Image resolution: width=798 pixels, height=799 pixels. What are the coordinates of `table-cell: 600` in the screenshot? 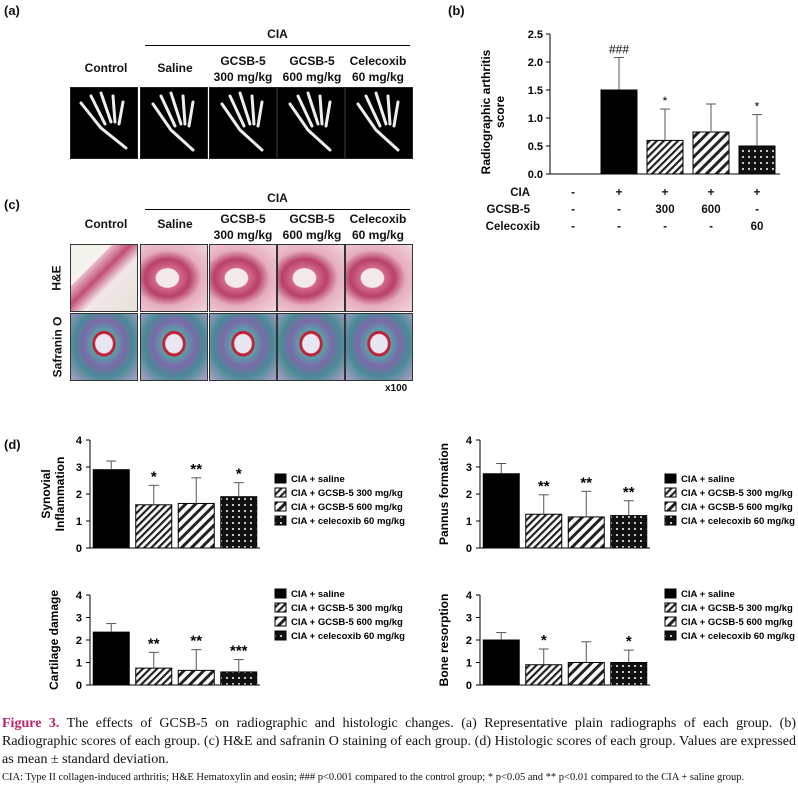 It's located at (711, 210).